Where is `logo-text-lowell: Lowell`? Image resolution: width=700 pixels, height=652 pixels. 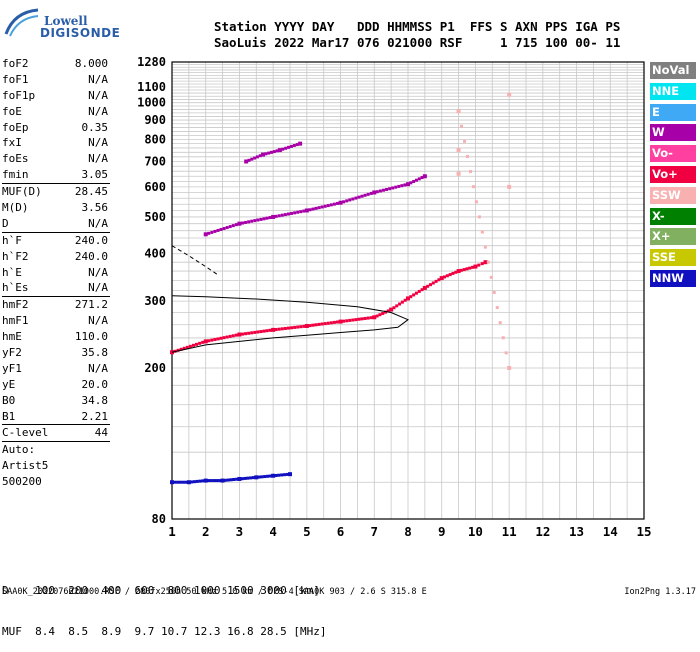
logo-text-lowell: Lowell is located at coordinates (66, 21).